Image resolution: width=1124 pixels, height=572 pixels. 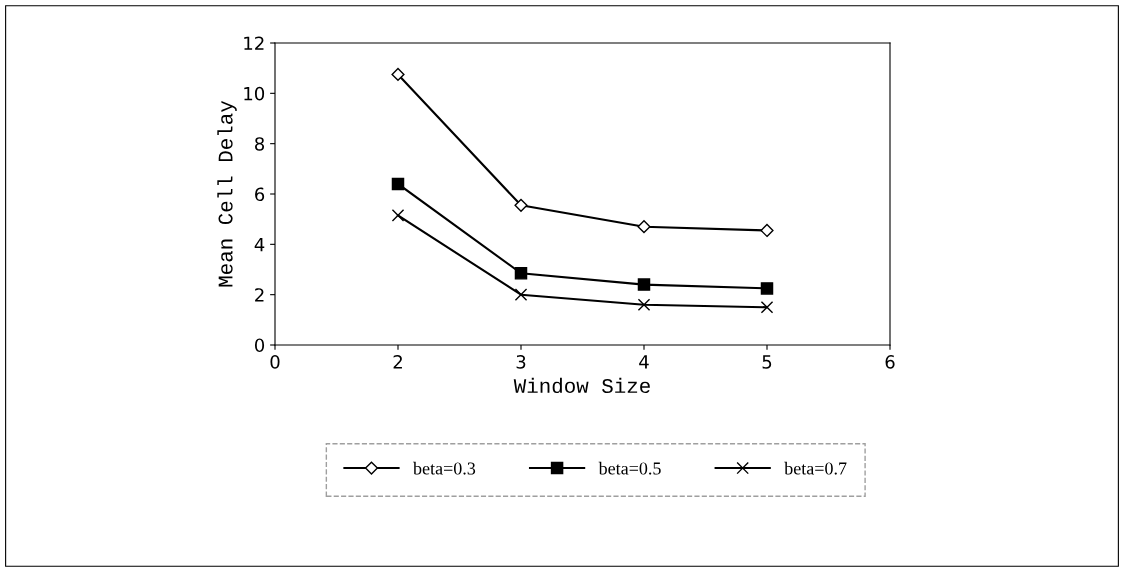 I want to click on y-axis-title: Mean Cell Delay, so click(x=227, y=193).